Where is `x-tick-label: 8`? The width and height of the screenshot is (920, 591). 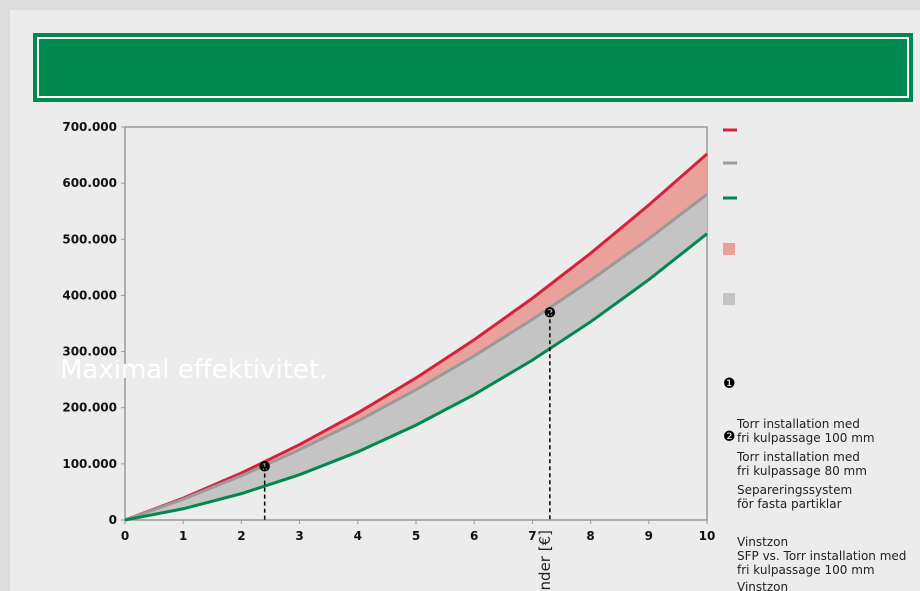 x-tick-label: 8 is located at coordinates (590, 536).